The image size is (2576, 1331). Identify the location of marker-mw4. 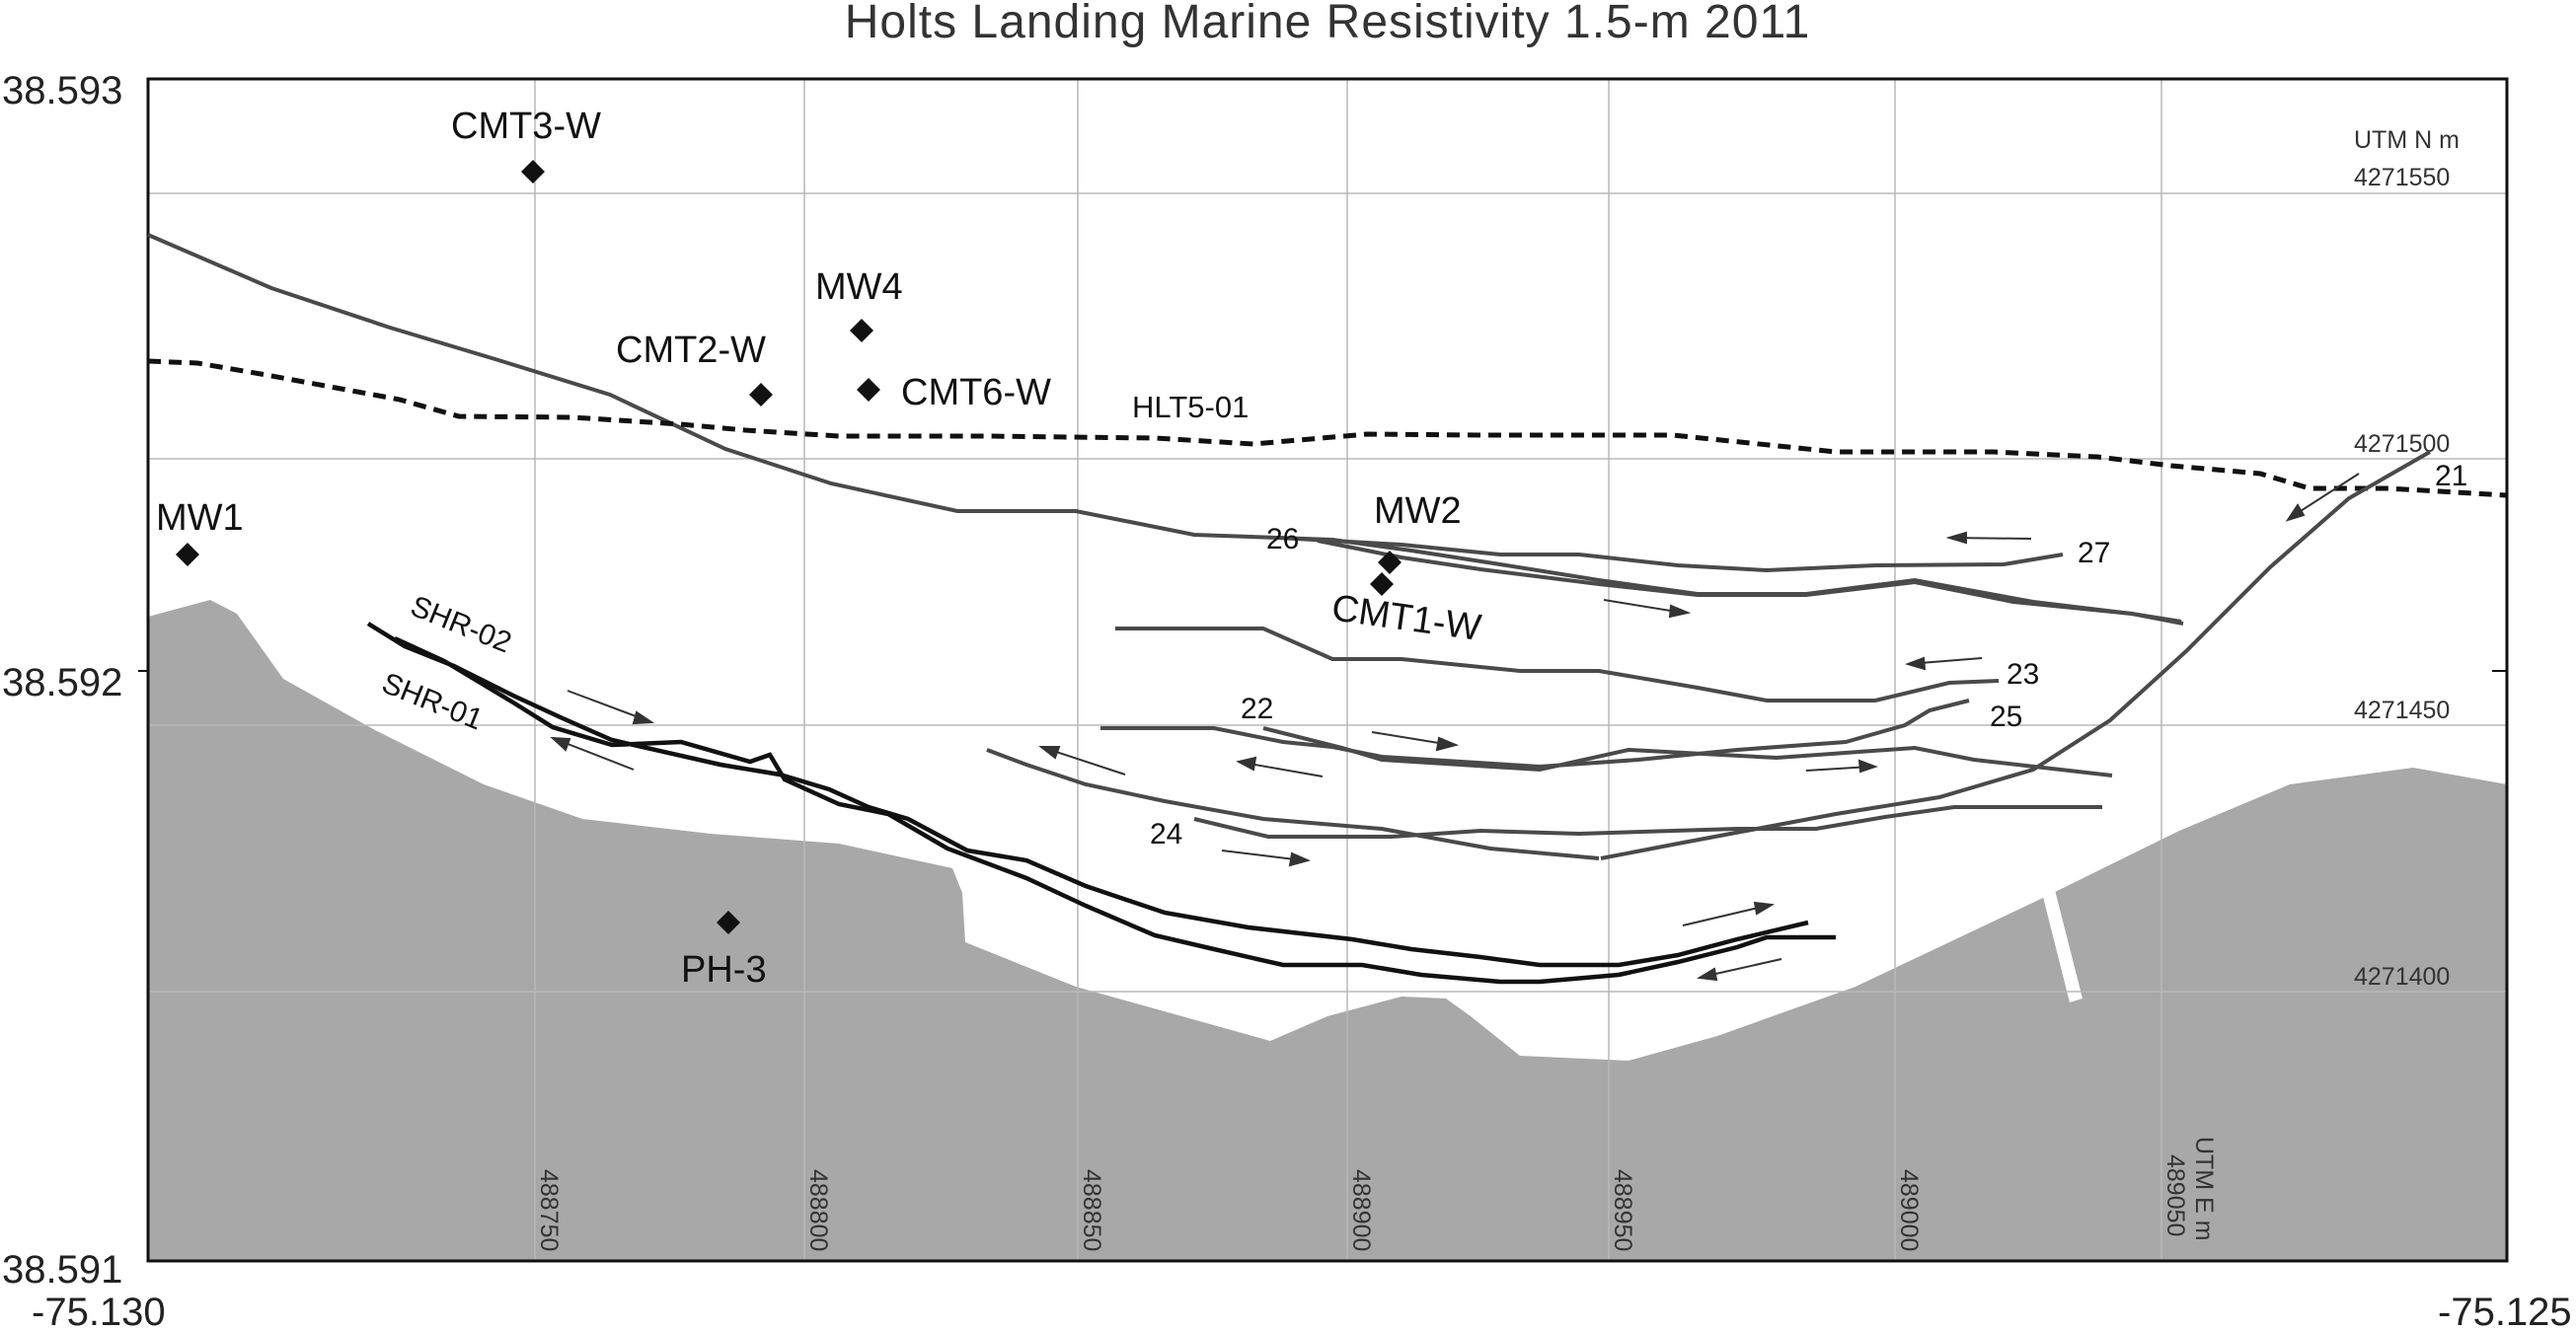
(862, 330).